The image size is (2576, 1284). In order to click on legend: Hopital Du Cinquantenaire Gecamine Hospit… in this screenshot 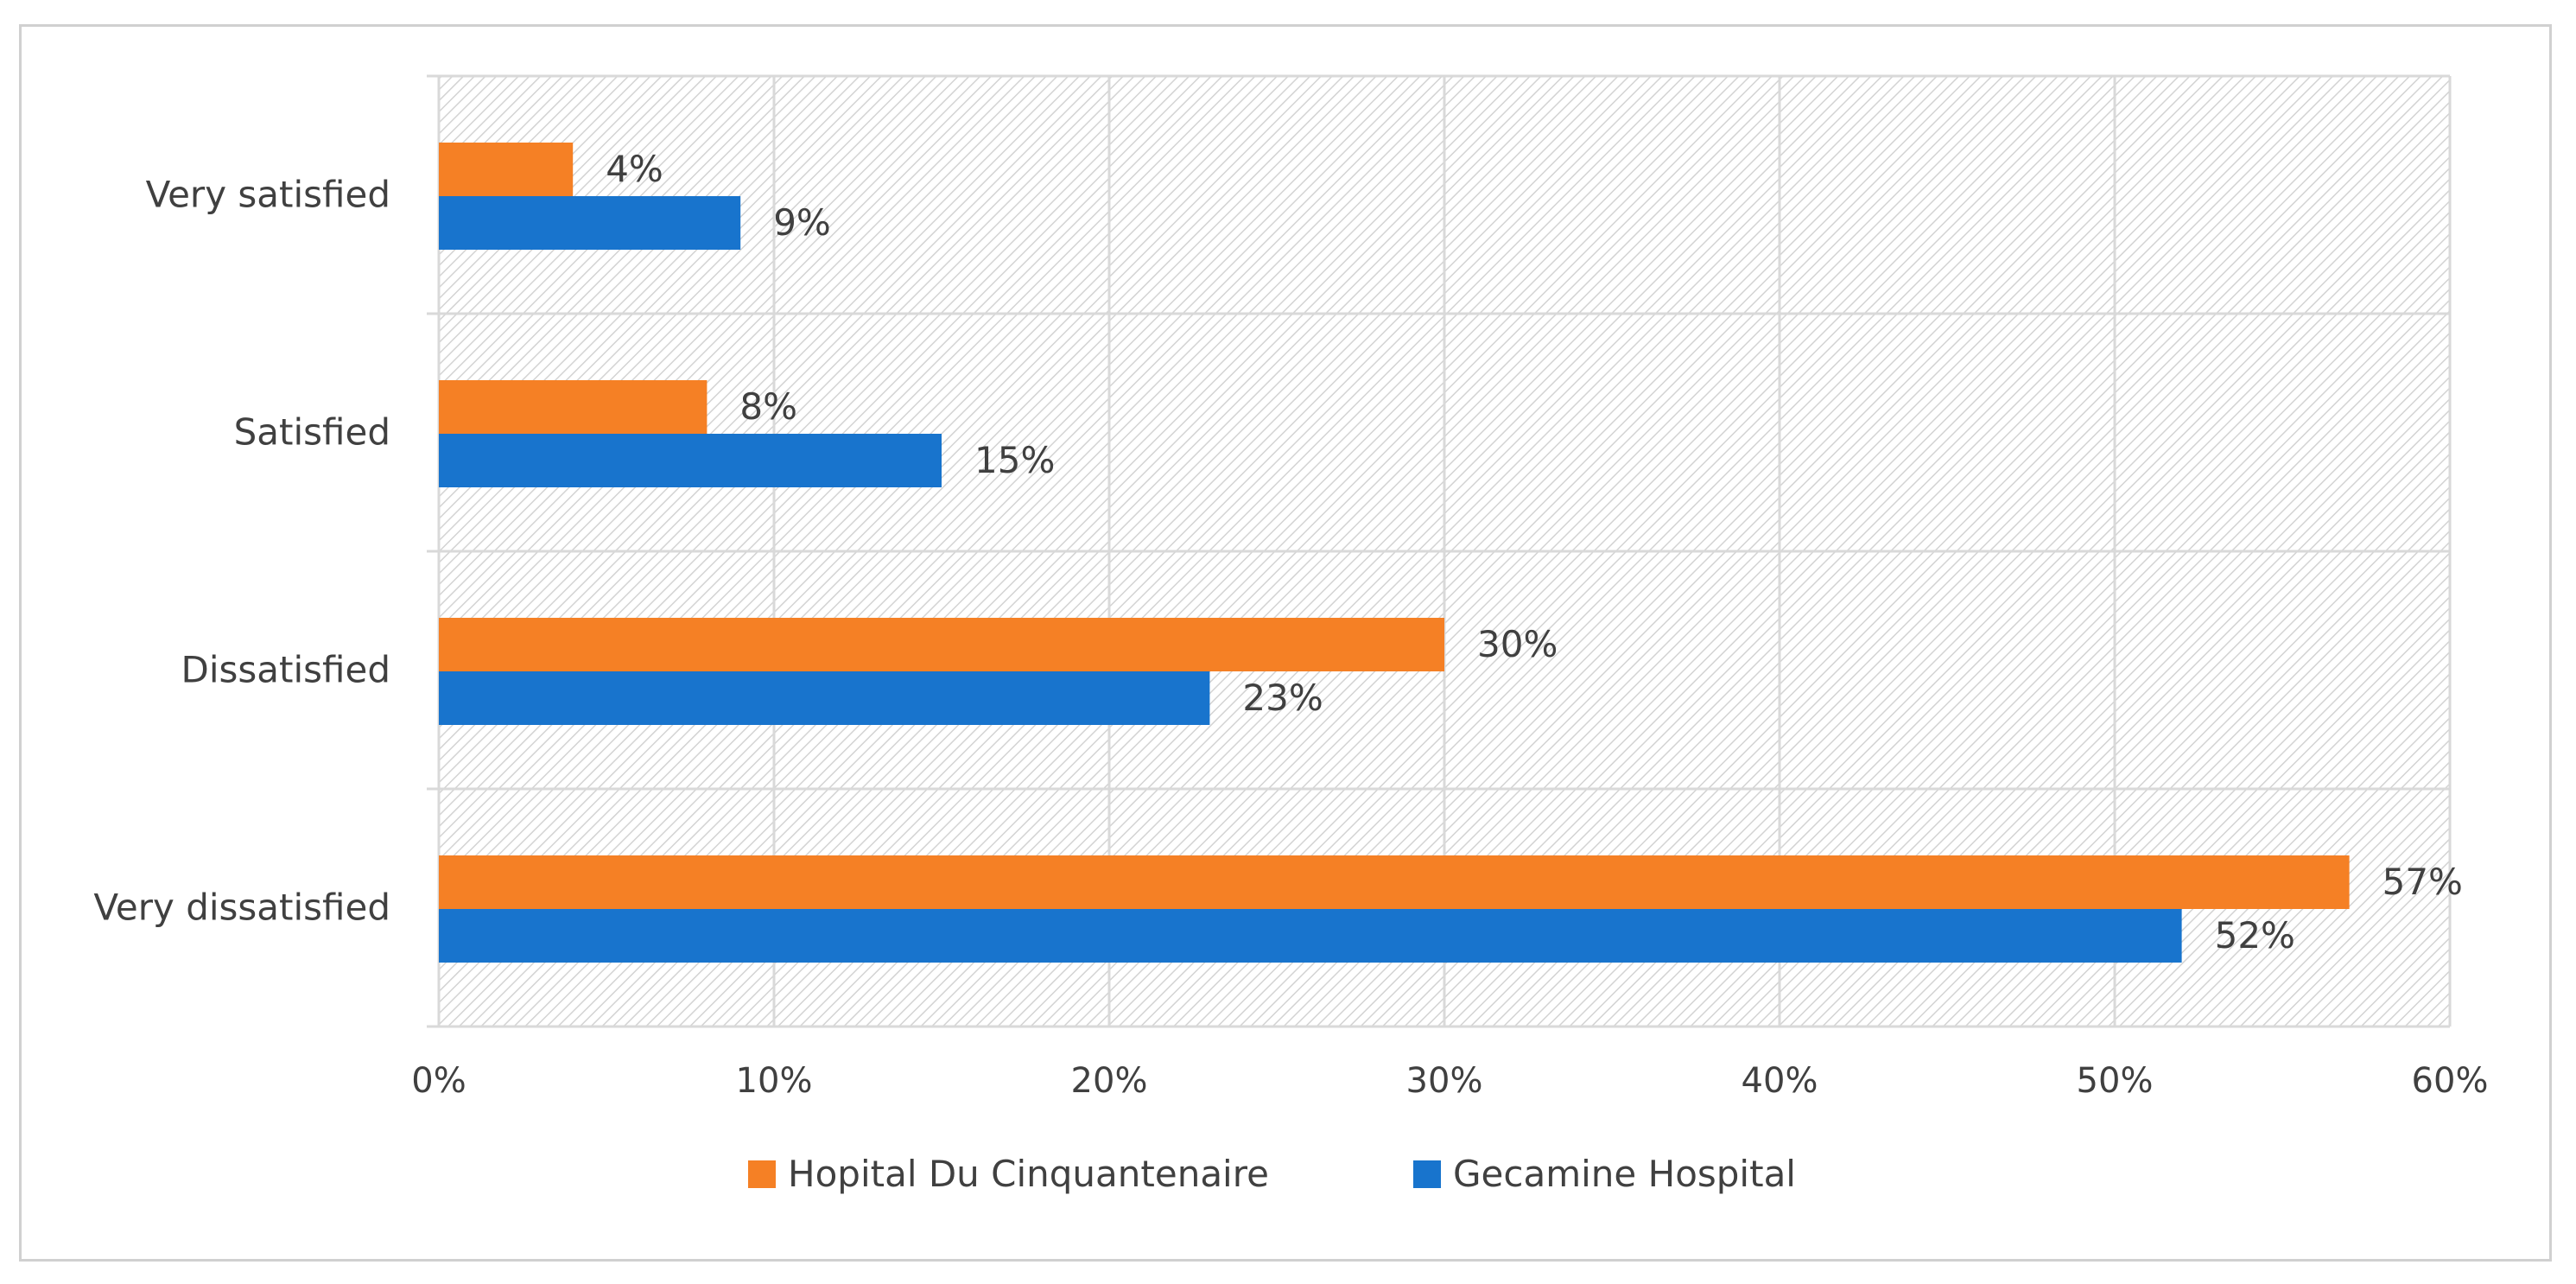, I will do `click(1272, 1174)`.